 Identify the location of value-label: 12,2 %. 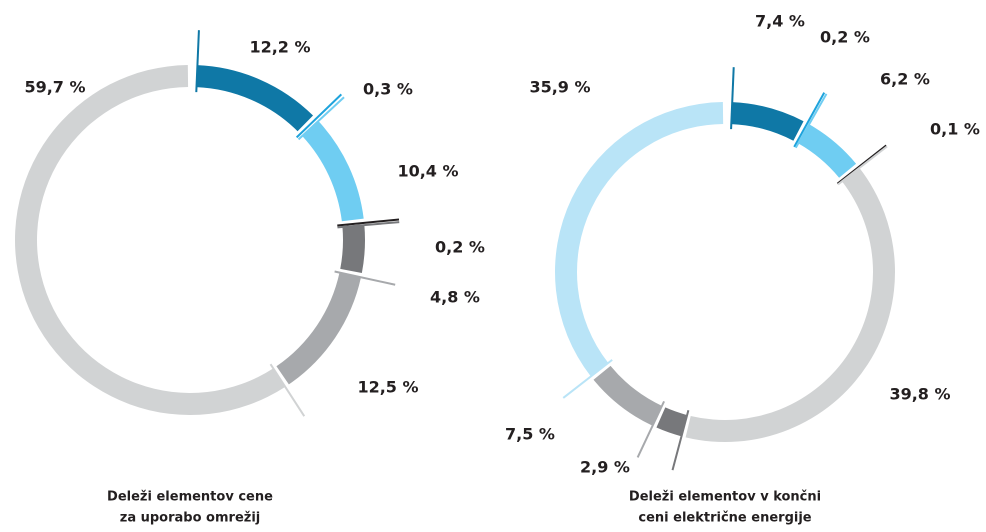
(279, 47).